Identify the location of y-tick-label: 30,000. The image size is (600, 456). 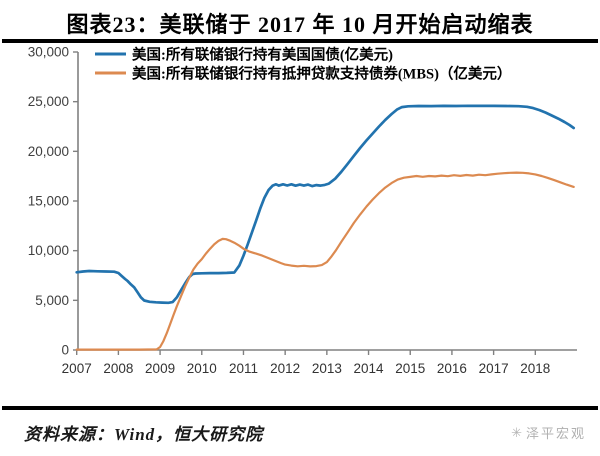
(48, 52).